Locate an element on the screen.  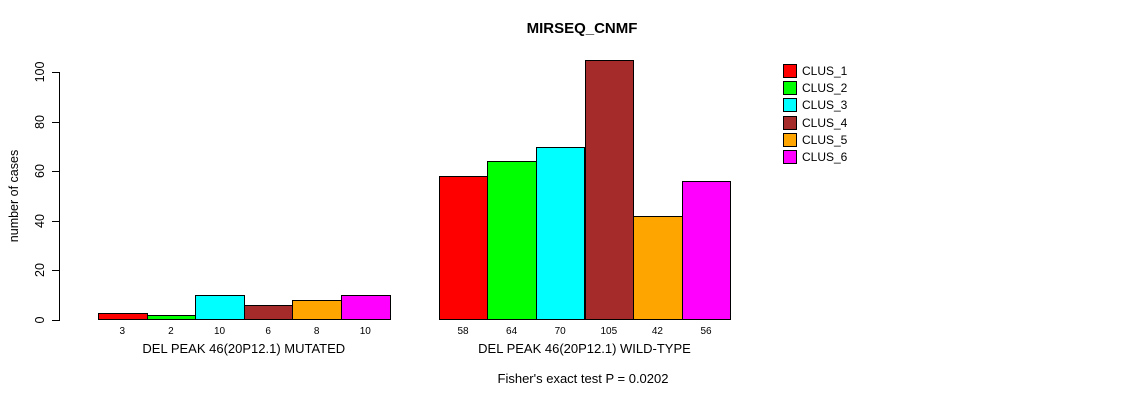
legend-item-clus-2: CLUS_2 is located at coordinates (815, 87).